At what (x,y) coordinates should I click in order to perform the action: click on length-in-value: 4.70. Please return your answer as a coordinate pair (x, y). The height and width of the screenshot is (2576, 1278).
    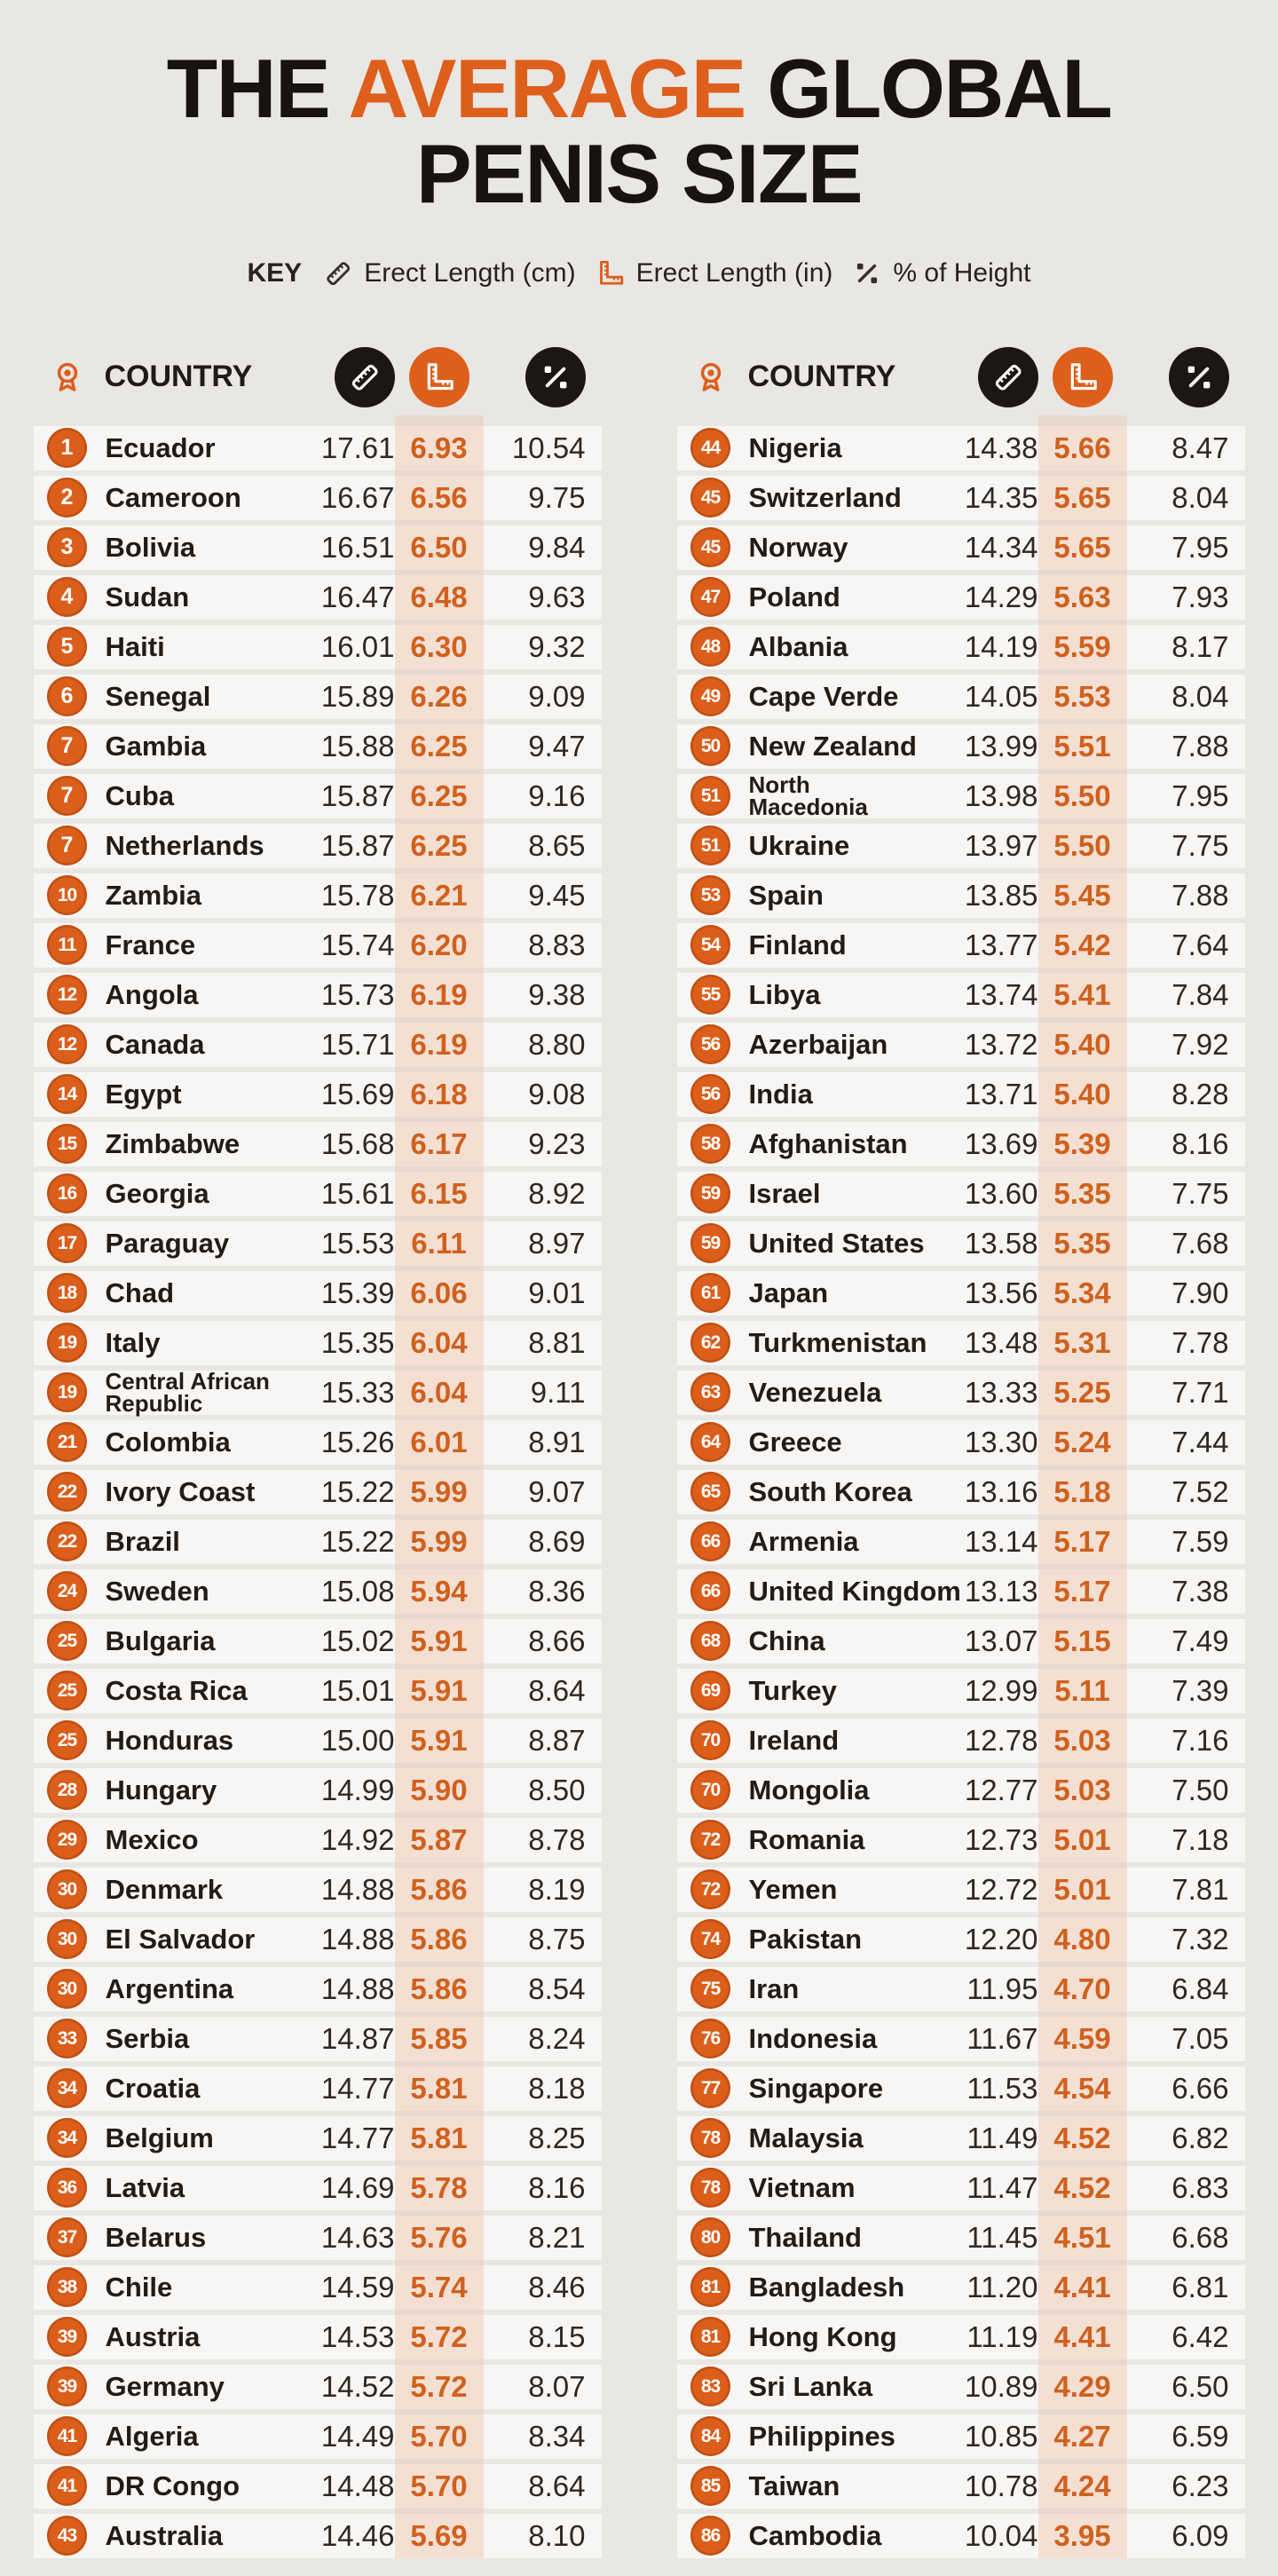
    Looking at the image, I should click on (1082, 1988).